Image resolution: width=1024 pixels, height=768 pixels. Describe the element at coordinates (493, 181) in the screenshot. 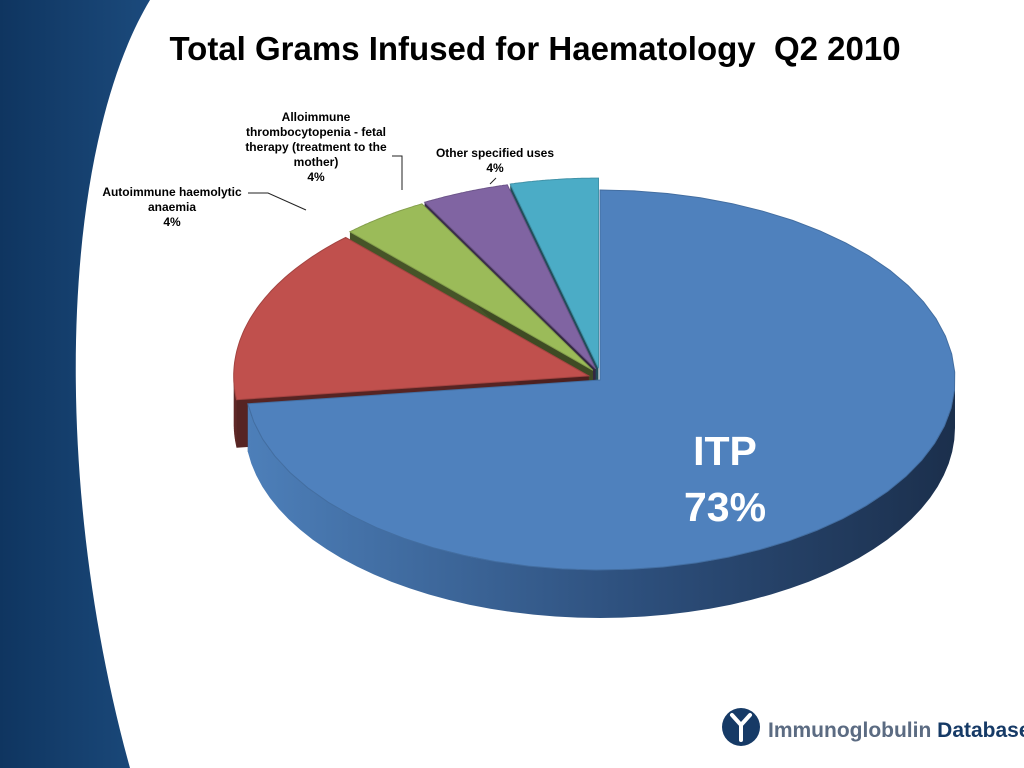

I see `leader-line-other` at that location.